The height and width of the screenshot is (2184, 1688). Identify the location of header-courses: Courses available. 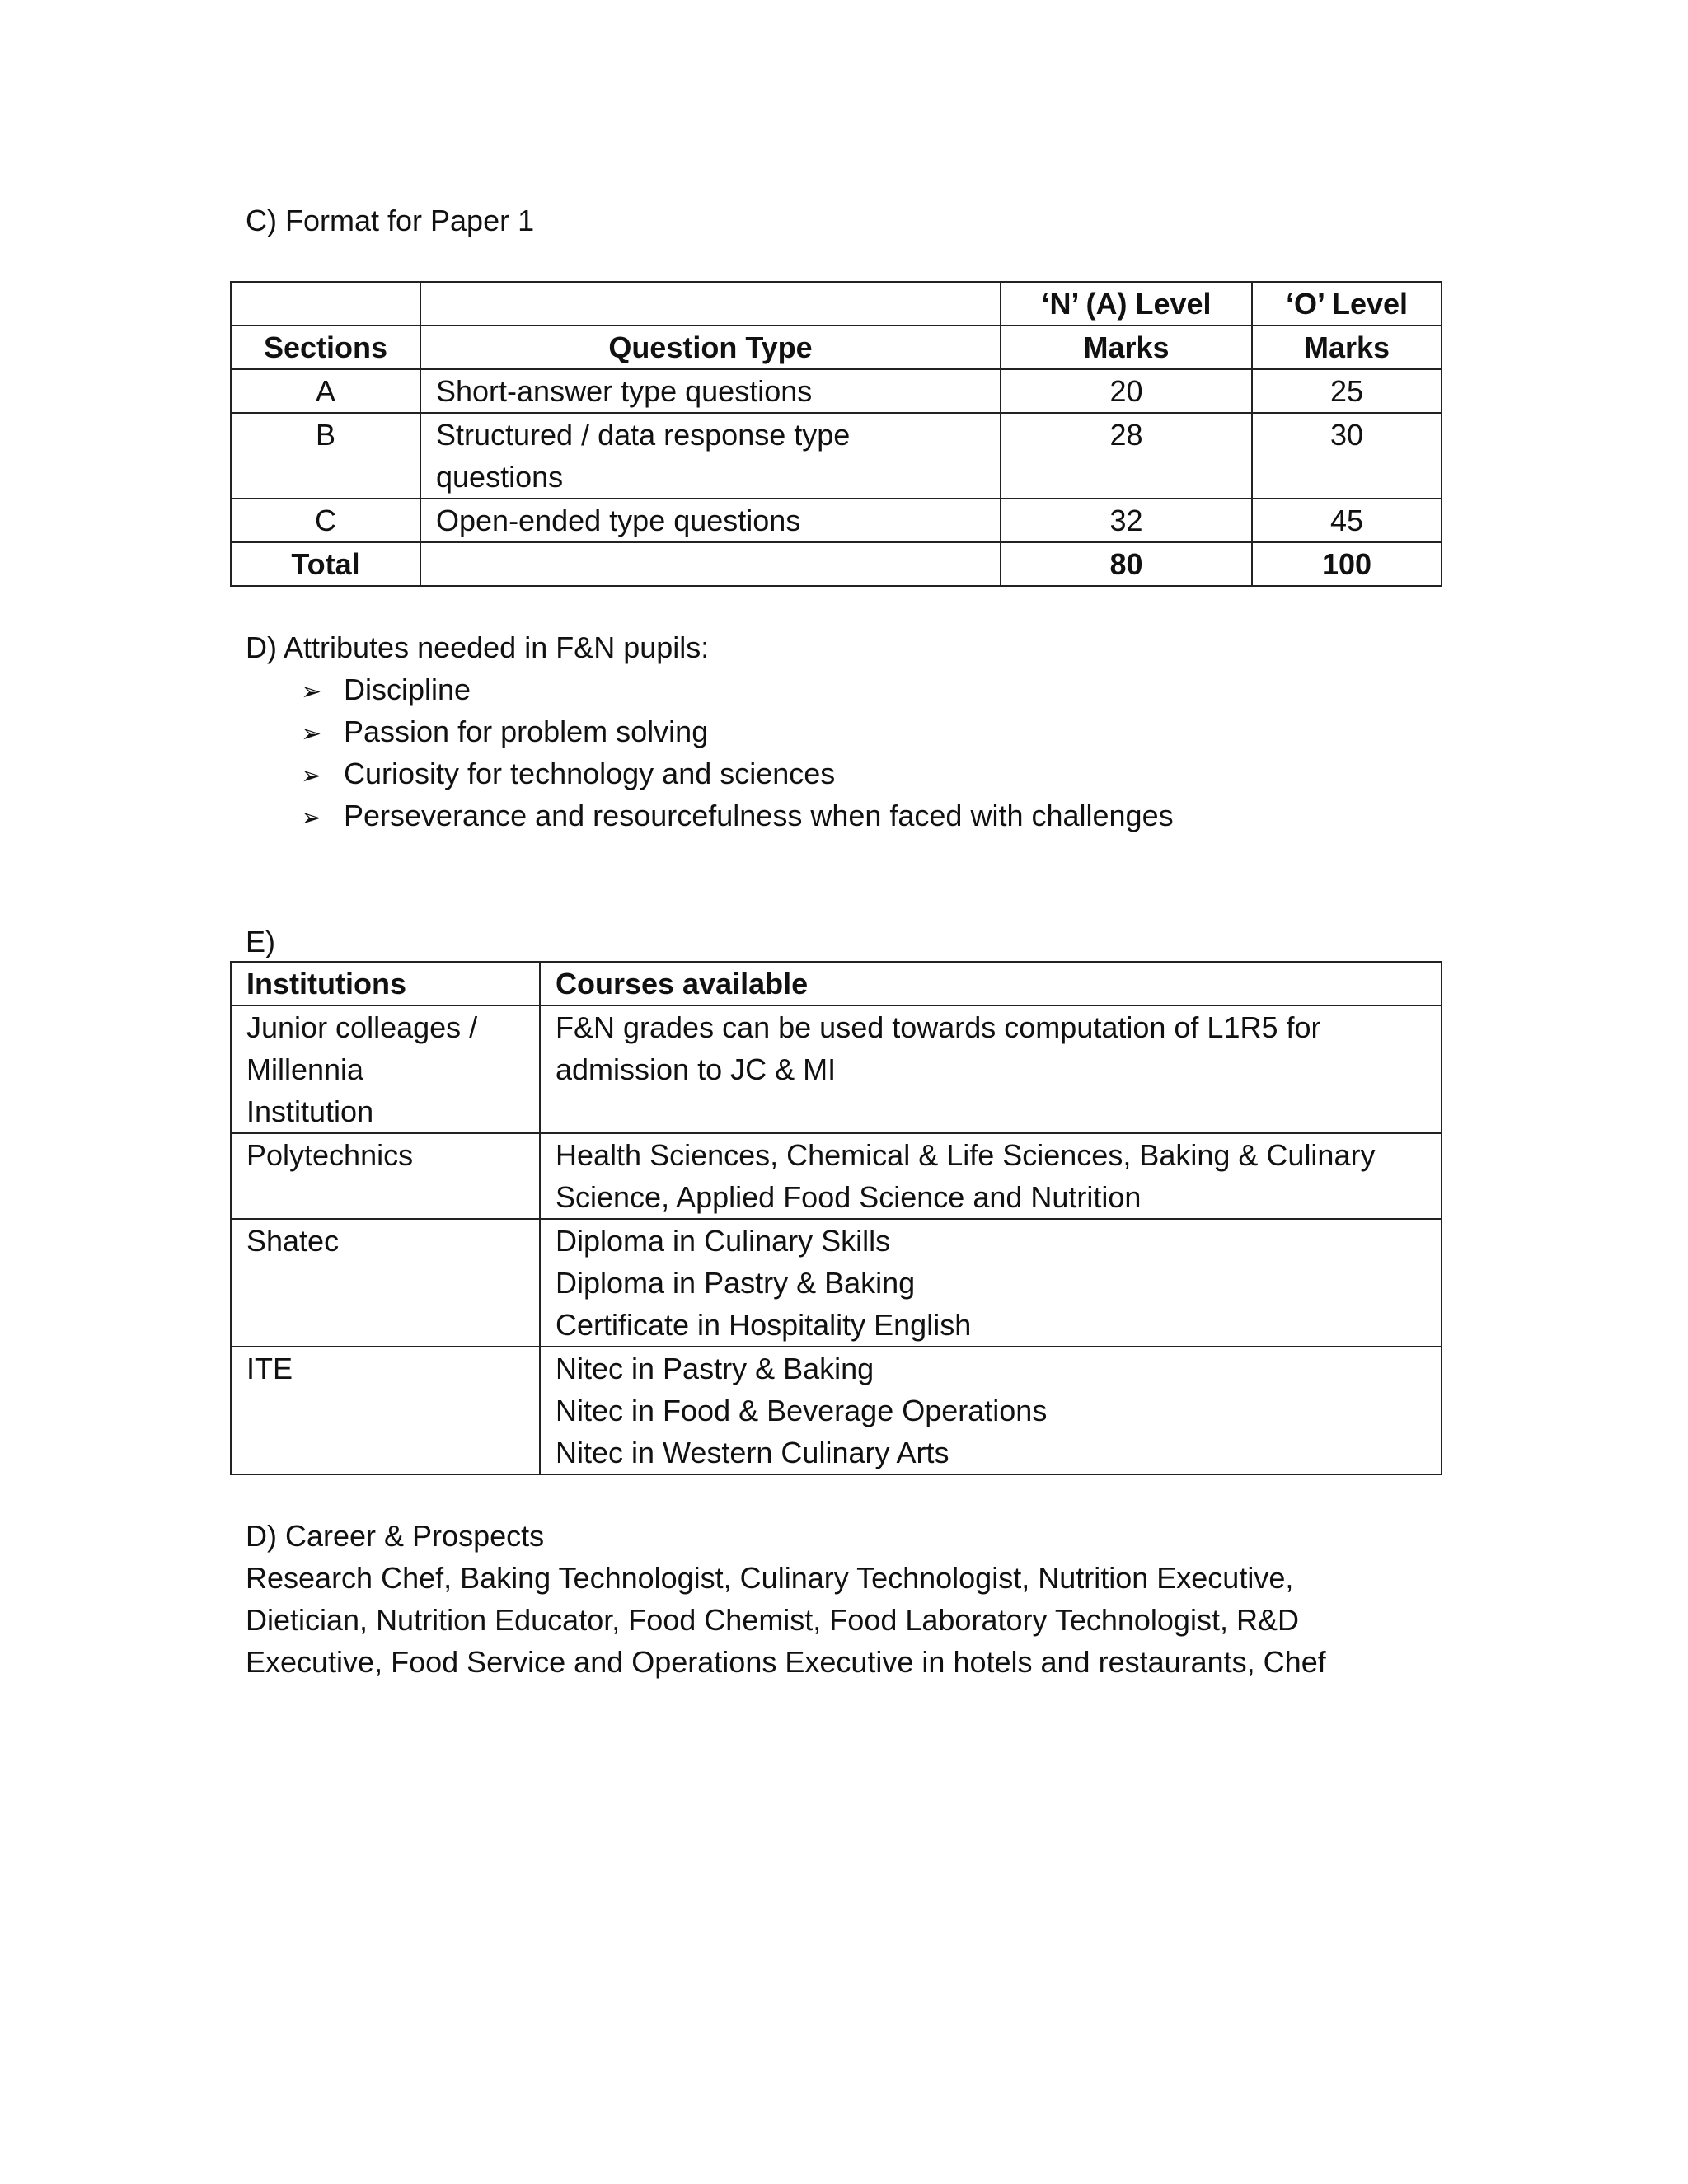
(991, 983).